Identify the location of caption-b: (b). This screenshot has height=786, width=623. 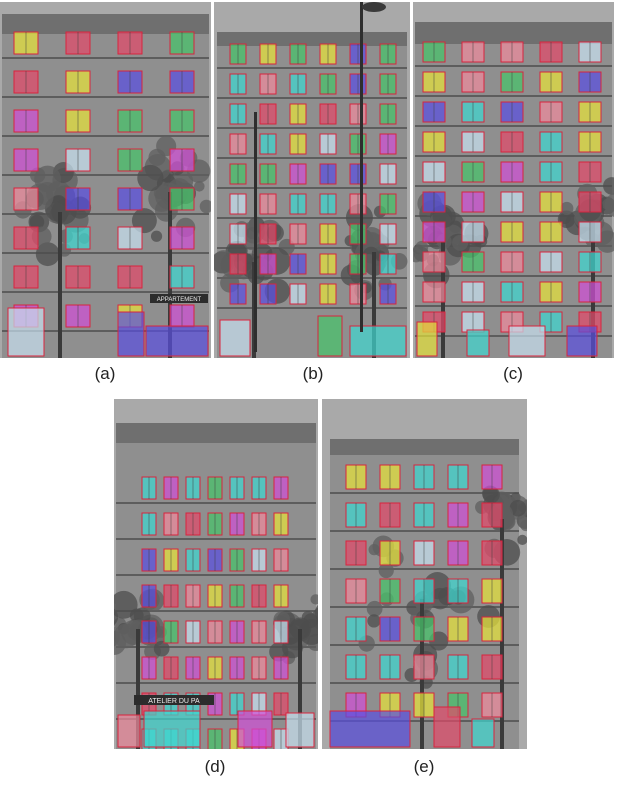
(313, 373).